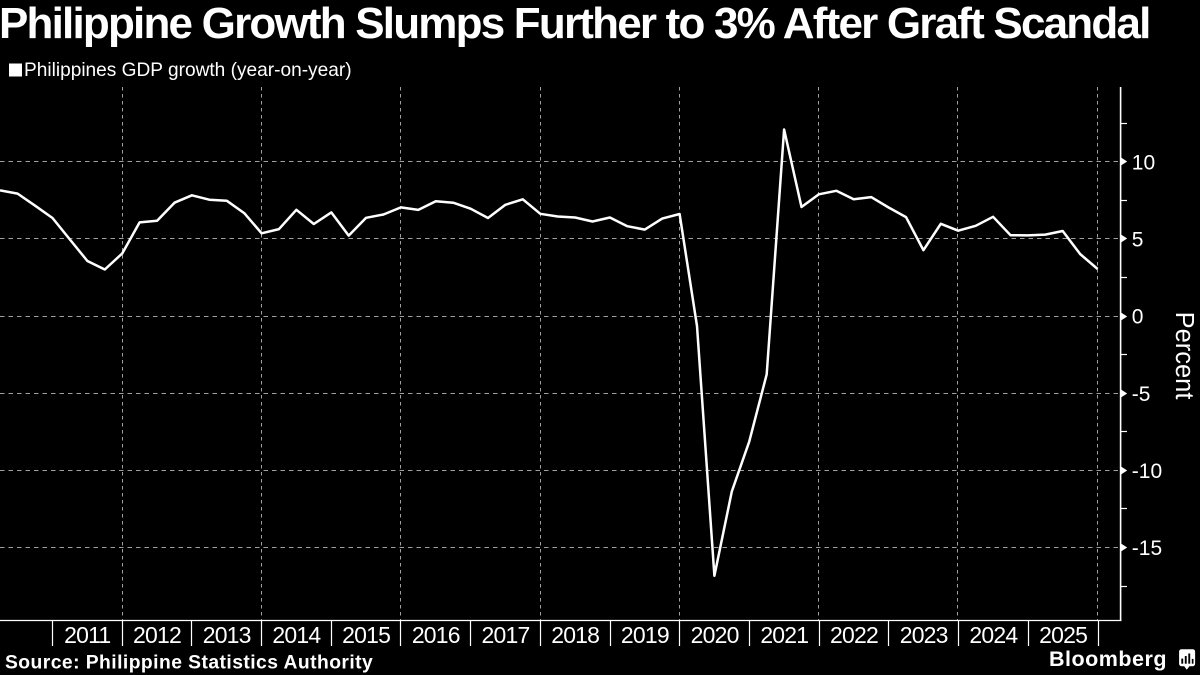 This screenshot has height=675, width=1200. I want to click on svg-text: -5, so click(1141, 394).